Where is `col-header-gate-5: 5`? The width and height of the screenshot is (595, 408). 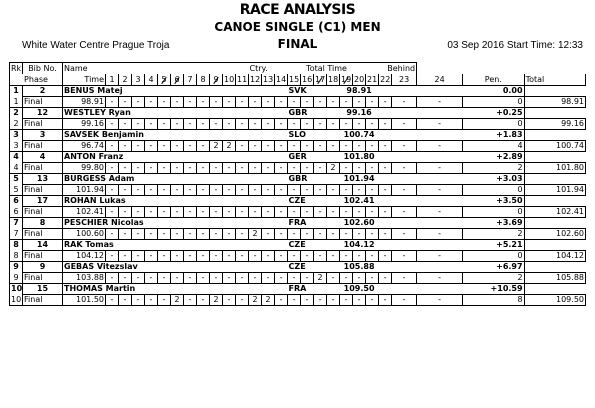 col-header-gate-5: 5 is located at coordinates (164, 80).